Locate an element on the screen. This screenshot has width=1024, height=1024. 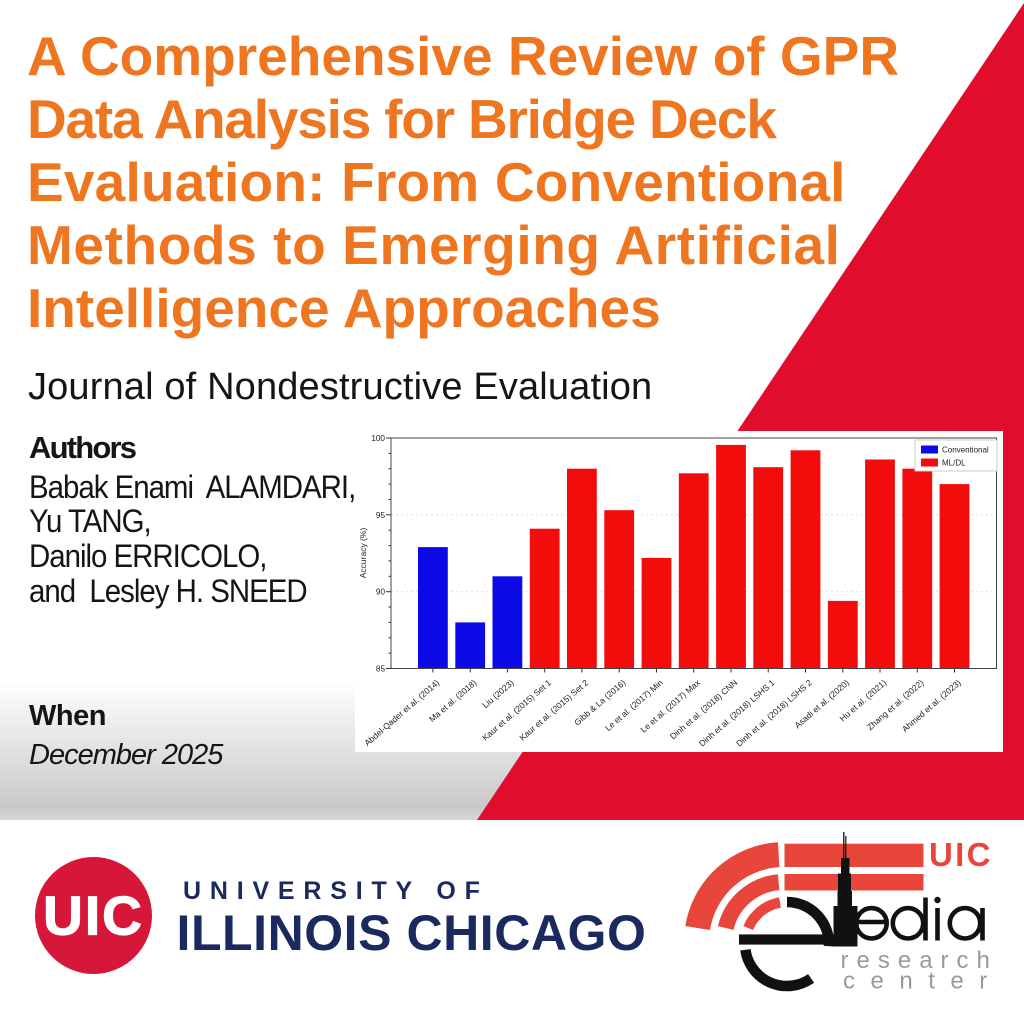
svg-text: UIC is located at coordinates (961, 854).